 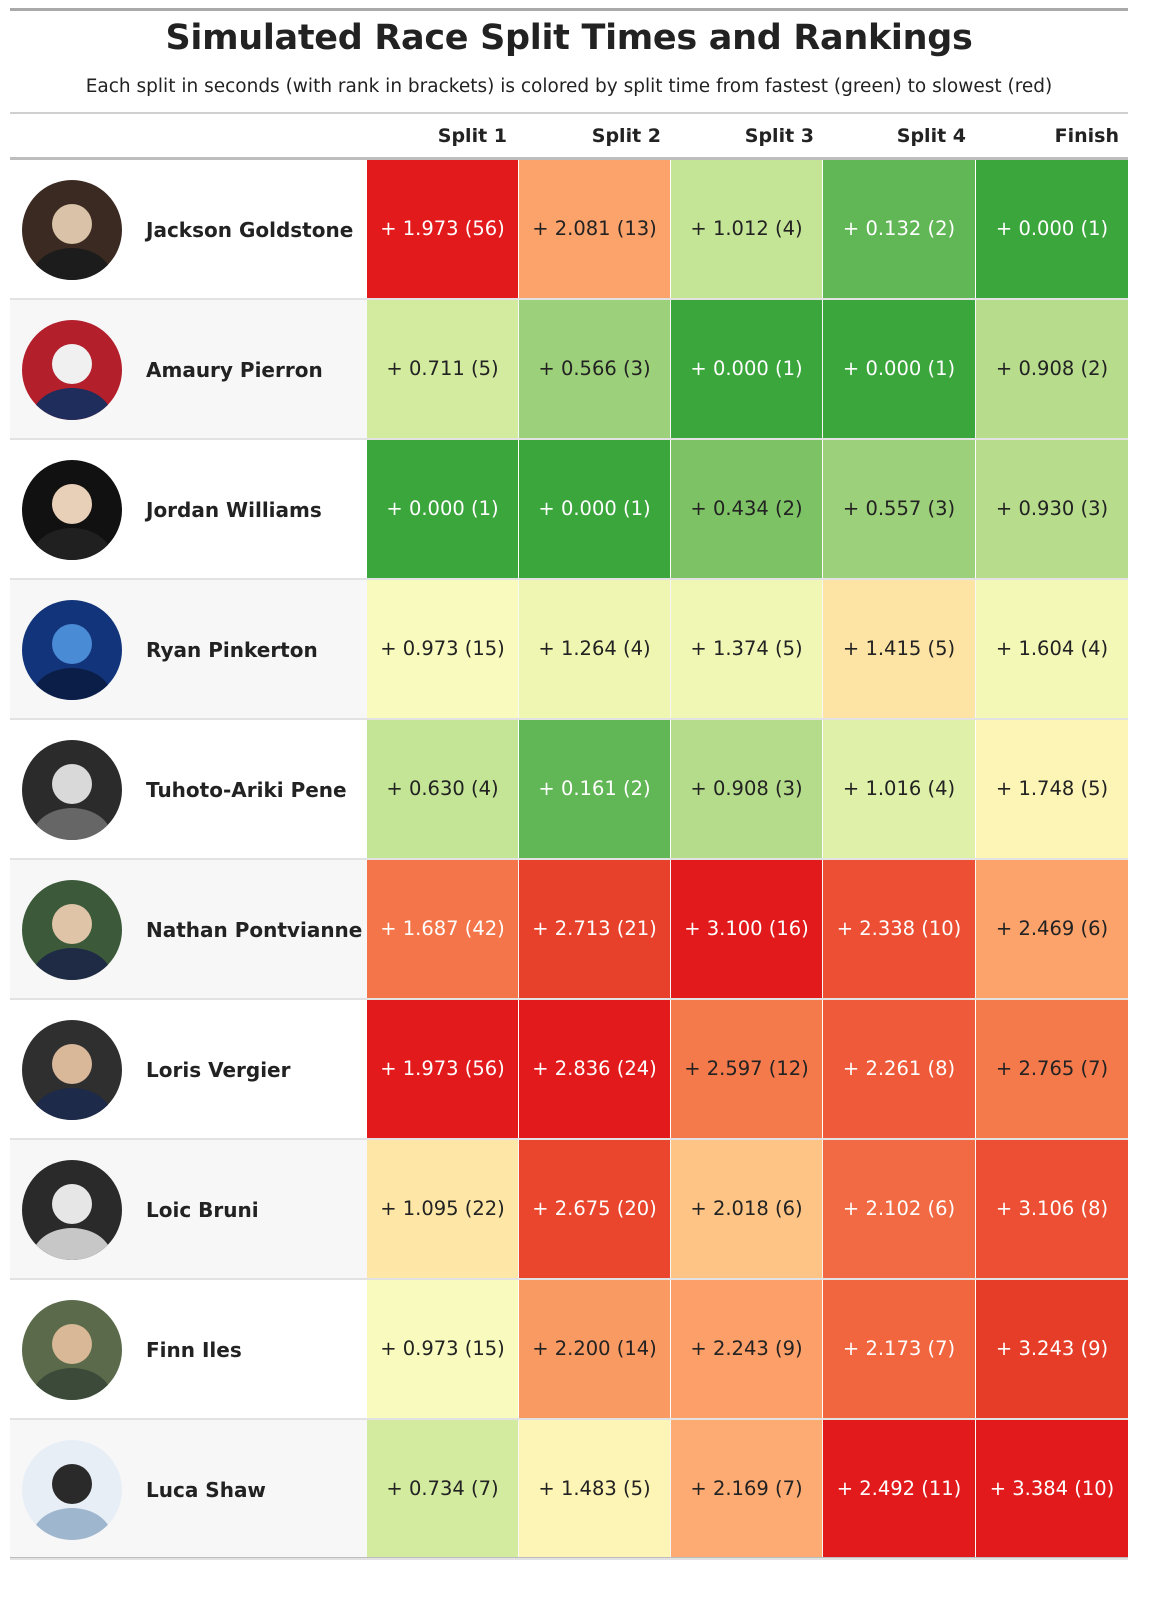 I want to click on split-cell: + 2.200 (14), so click(x=594, y=1349).